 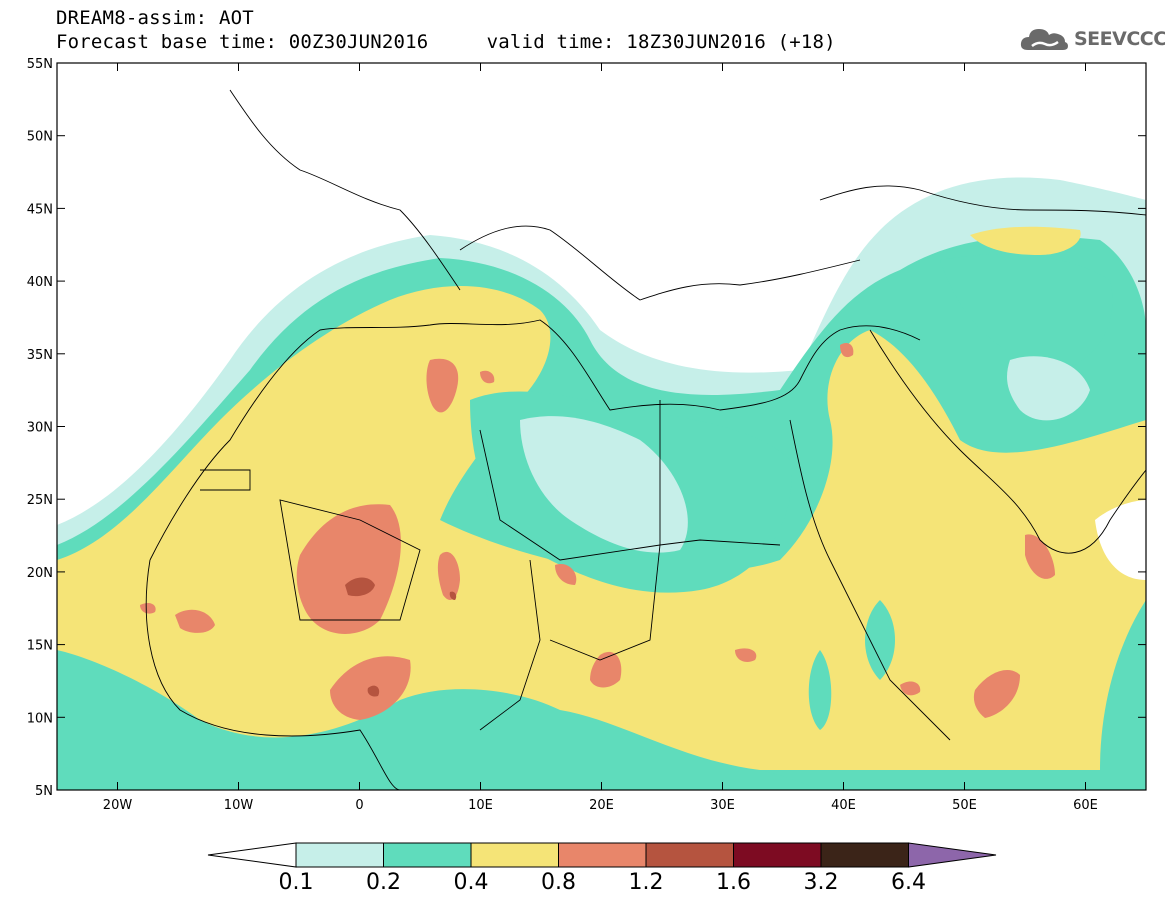 I want to click on lon-tick-label: 20E, so click(x=601, y=805).